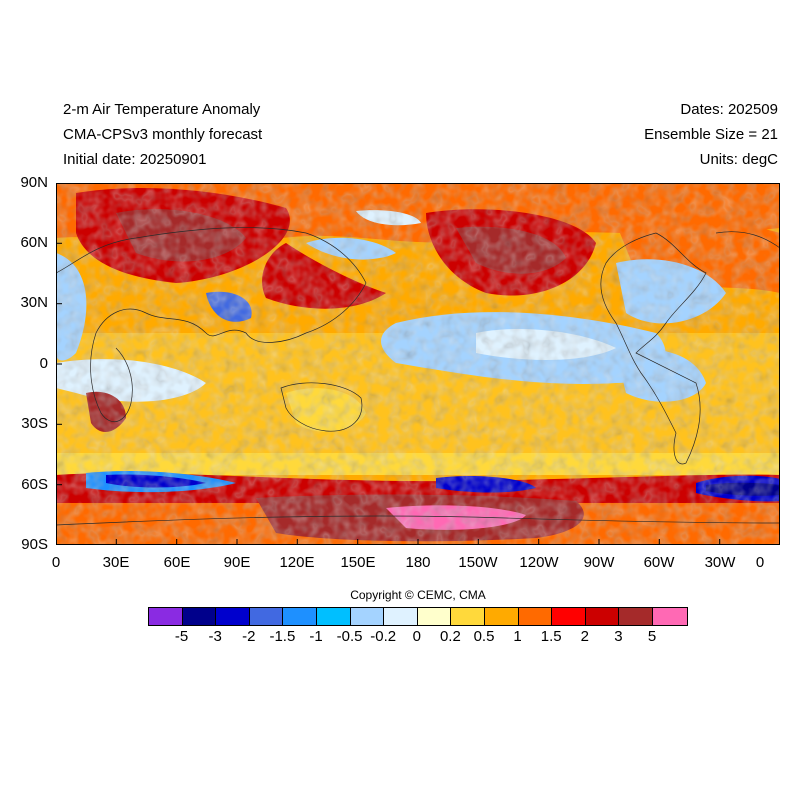 The image size is (800, 800). I want to click on colorbar-label: -1, so click(316, 636).